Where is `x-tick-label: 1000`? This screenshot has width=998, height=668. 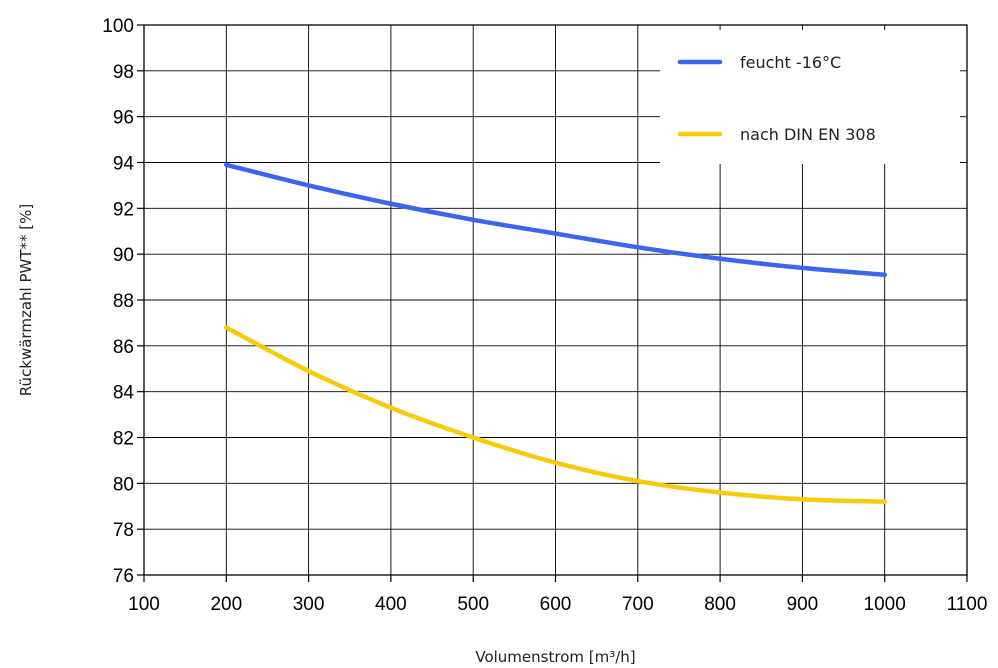 x-tick-label: 1000 is located at coordinates (885, 604).